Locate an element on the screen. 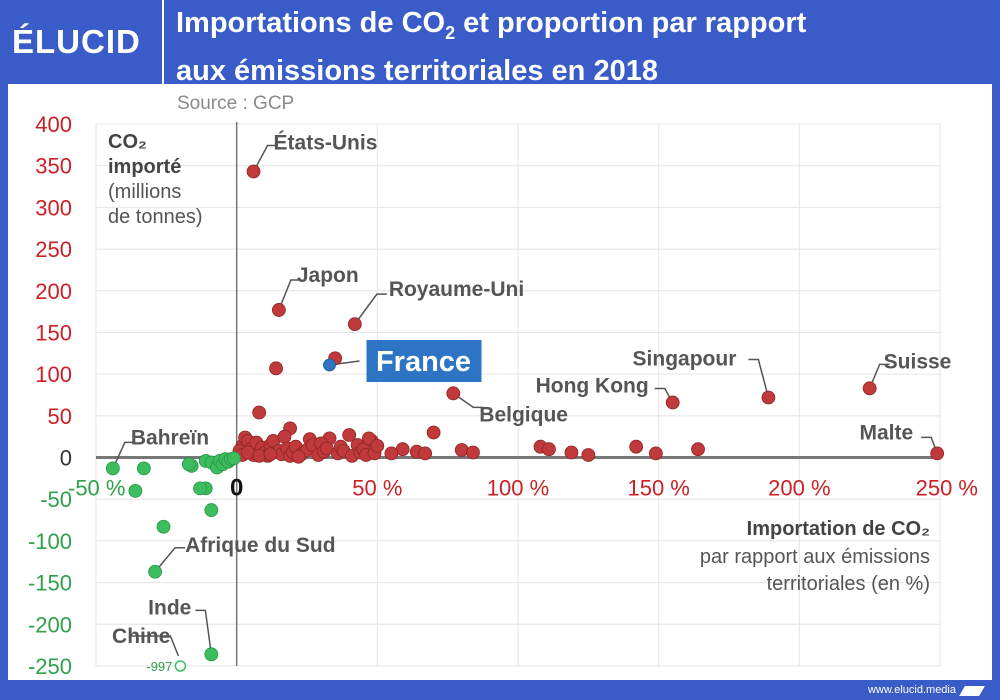  x-axis-title-bold: Importation de CO₂ is located at coordinates (838, 529).